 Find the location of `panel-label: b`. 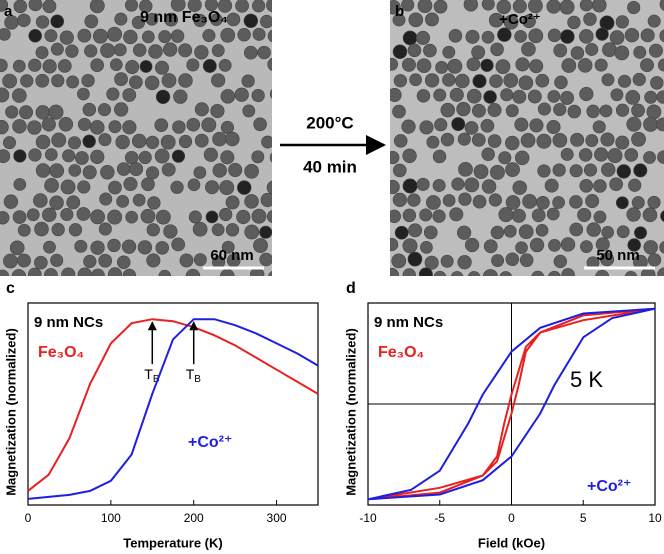

panel-label: b is located at coordinates (399, 11).